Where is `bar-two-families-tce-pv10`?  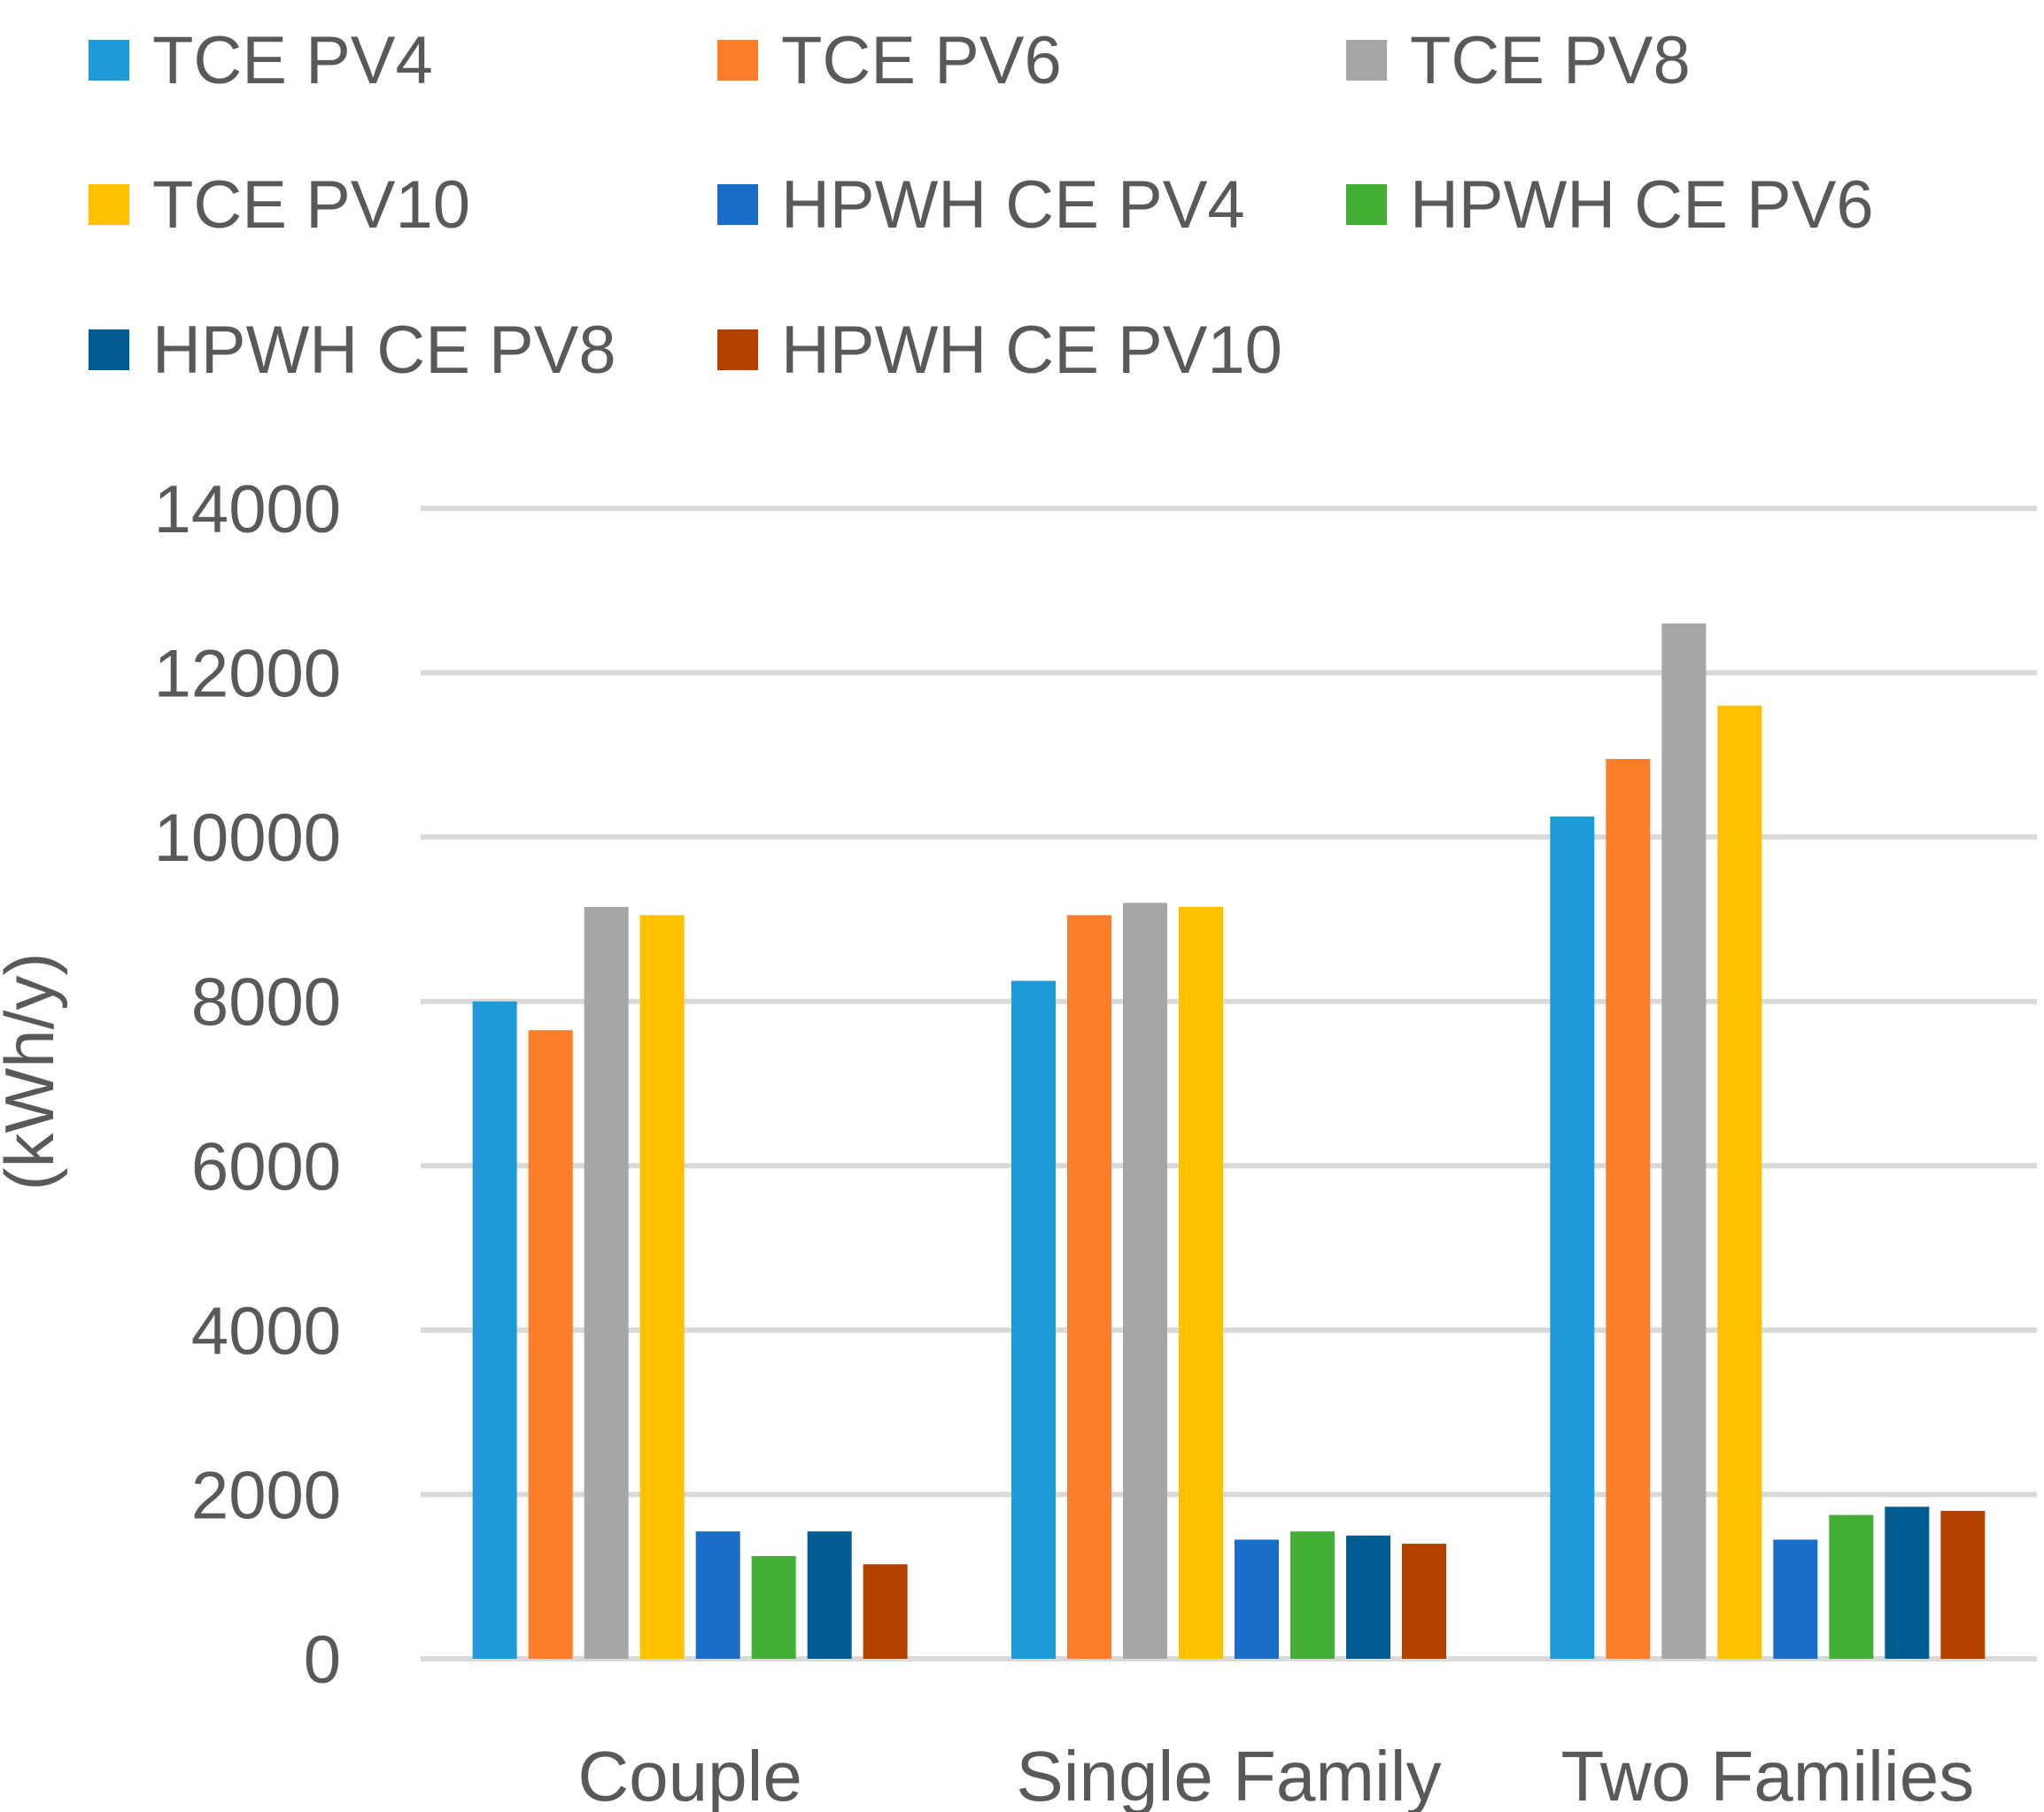
bar-two-families-tce-pv10 is located at coordinates (1740, 1182).